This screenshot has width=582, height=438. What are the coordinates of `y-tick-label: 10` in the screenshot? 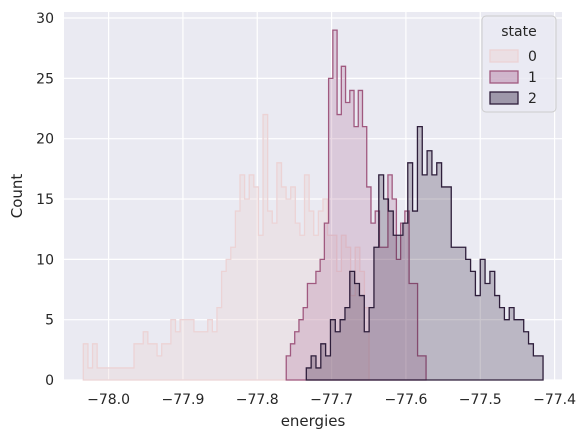 It's located at (45, 260).